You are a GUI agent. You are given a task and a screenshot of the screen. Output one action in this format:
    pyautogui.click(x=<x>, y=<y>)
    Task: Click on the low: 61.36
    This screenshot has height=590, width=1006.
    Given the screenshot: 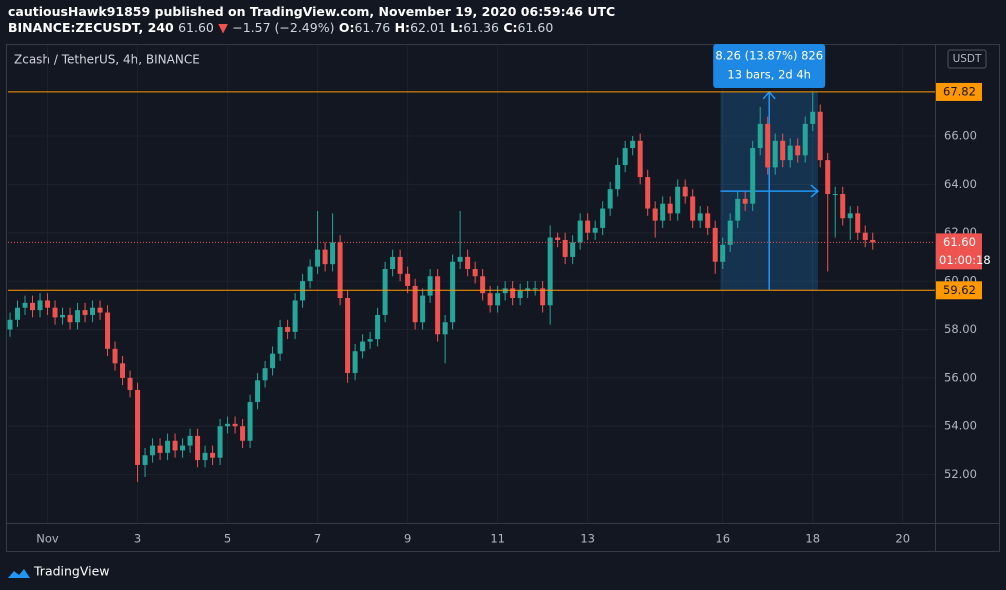 What is the action you would take?
    pyautogui.click(x=481, y=27)
    